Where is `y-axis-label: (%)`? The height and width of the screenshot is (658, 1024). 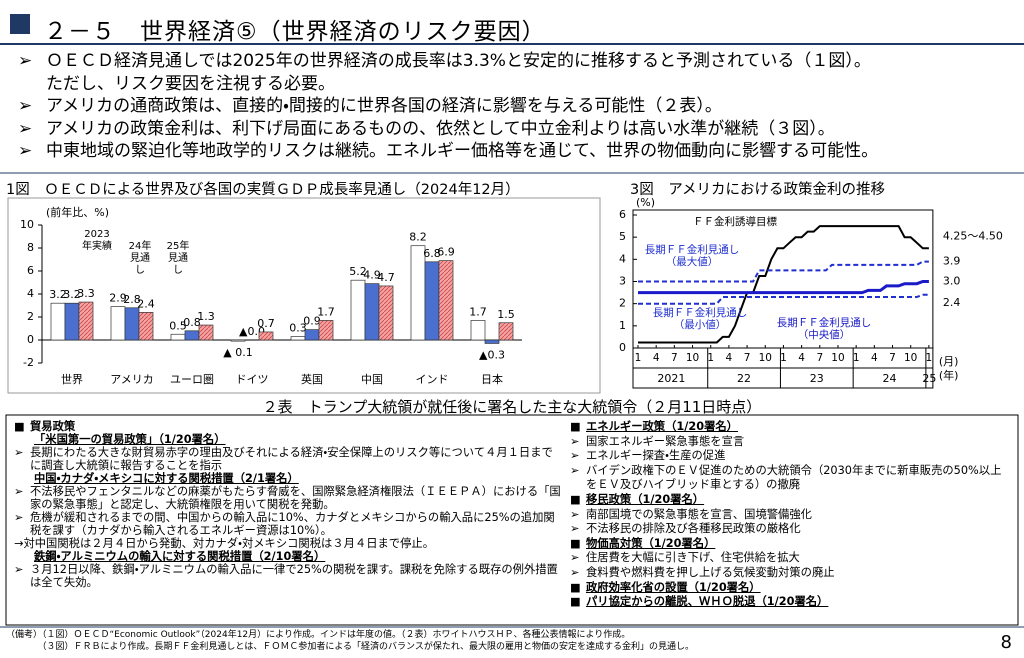
y-axis-label: (%) is located at coordinates (646, 202).